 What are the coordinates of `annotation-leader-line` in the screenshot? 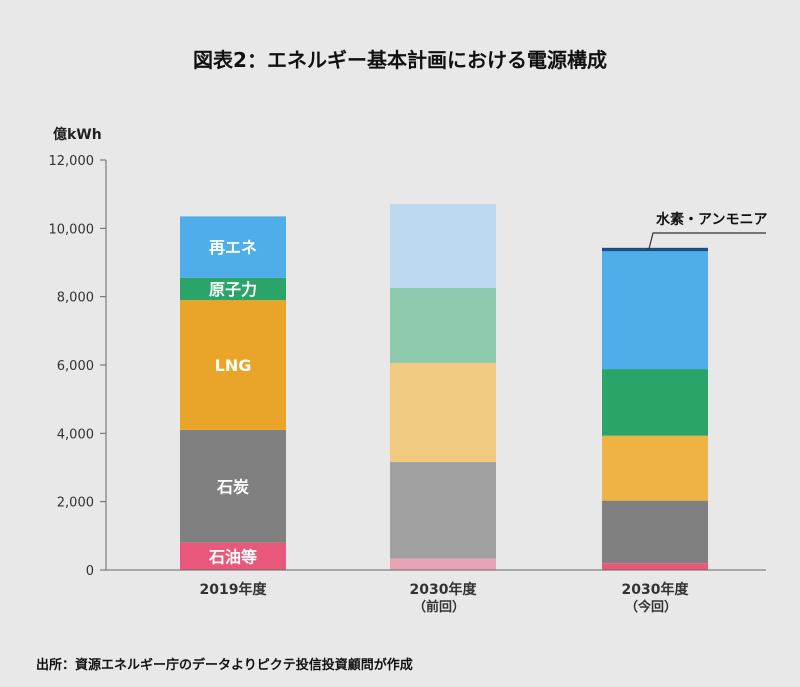 It's located at (706, 241).